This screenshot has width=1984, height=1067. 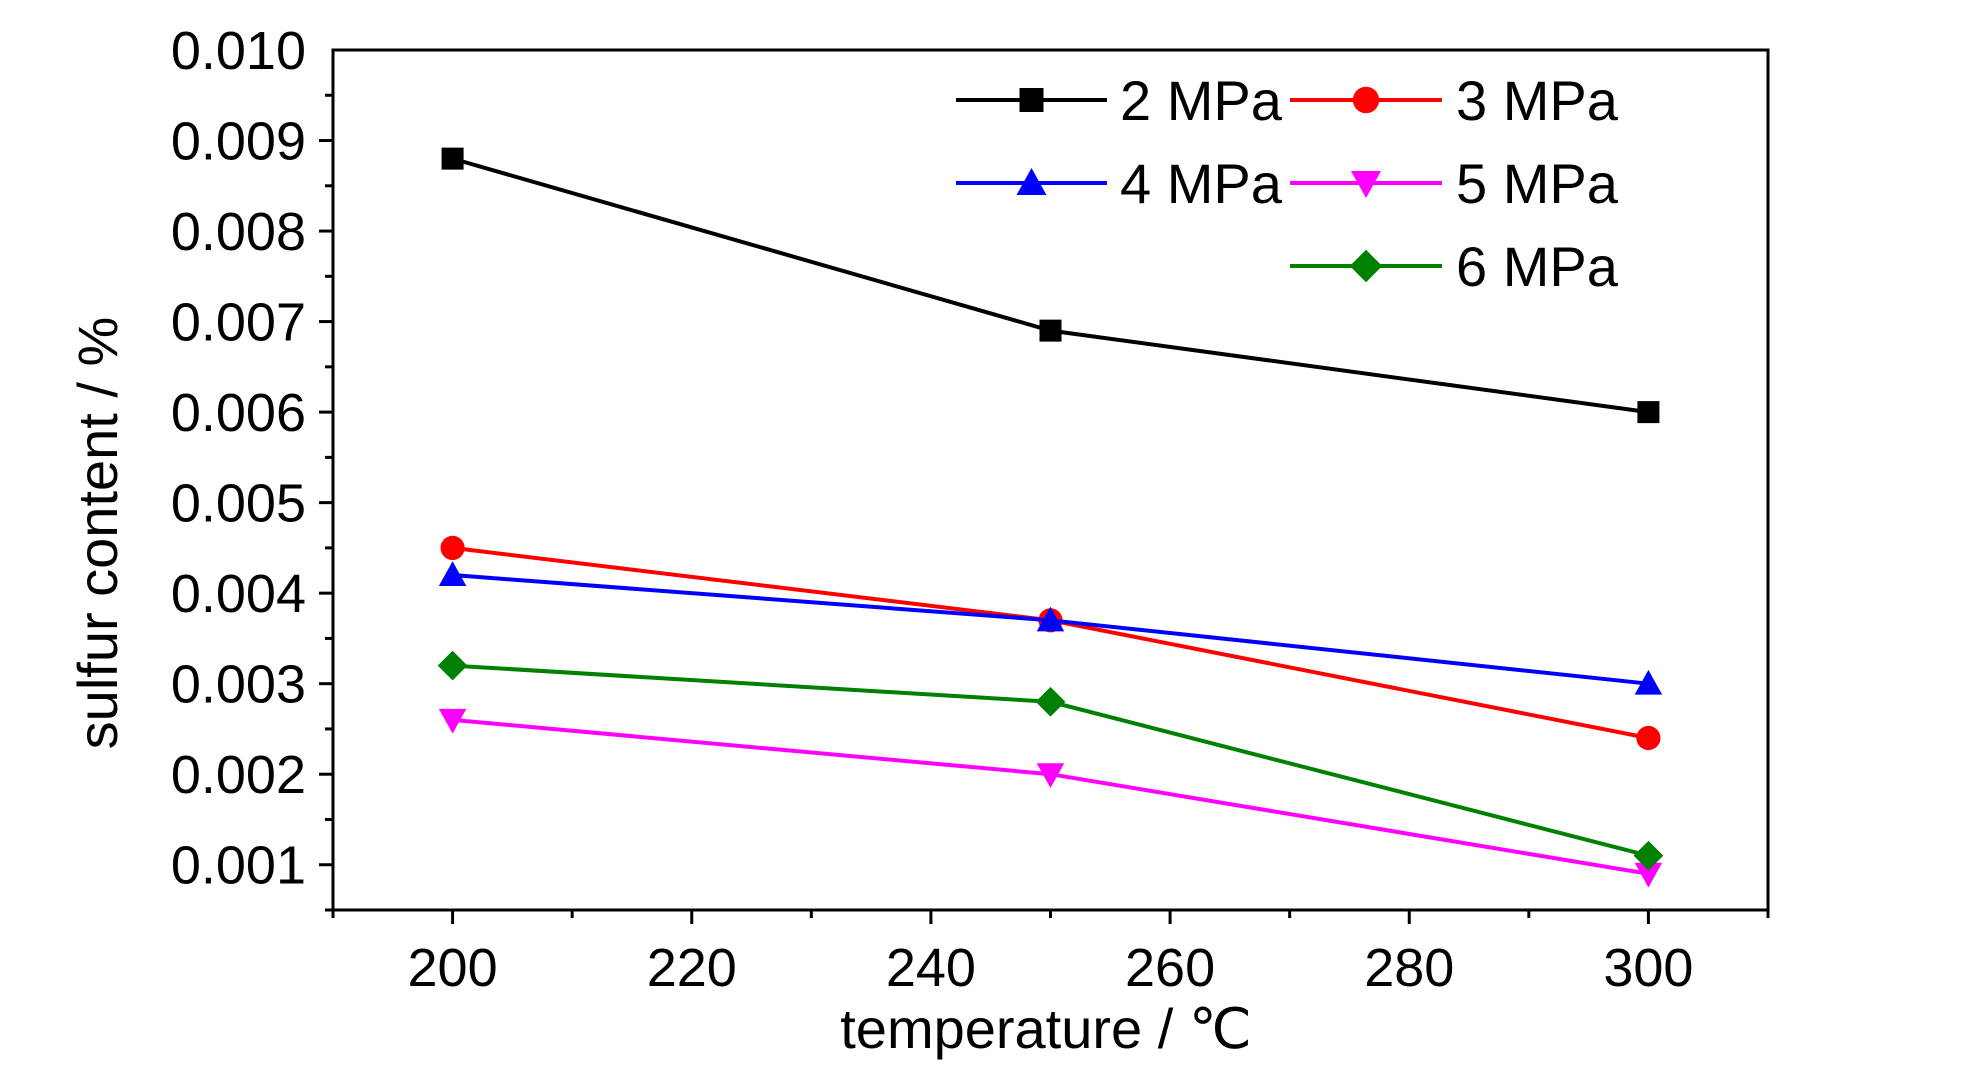 I want to click on series-line, so click(x=1050, y=796).